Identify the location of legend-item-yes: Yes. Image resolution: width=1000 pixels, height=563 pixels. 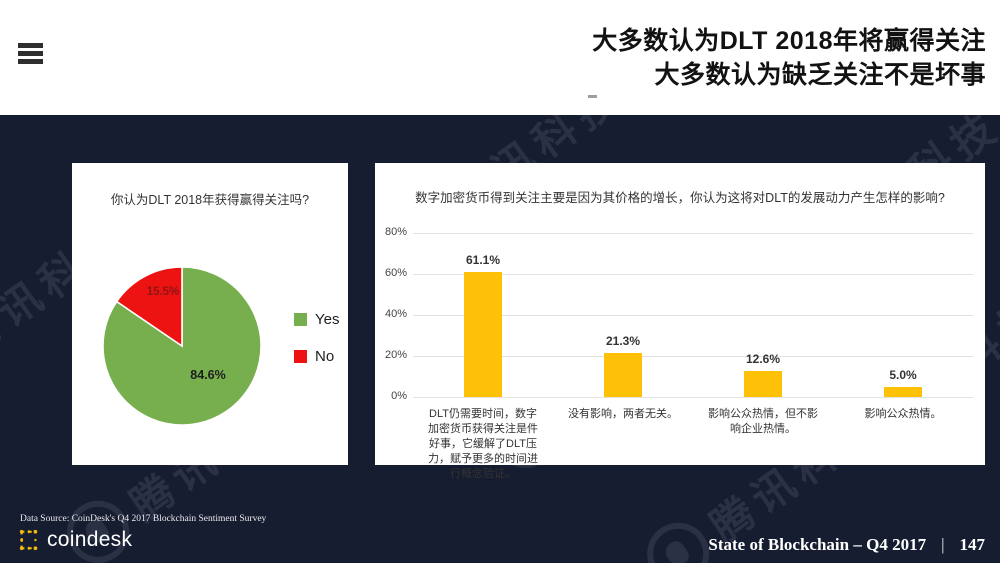
(316, 319).